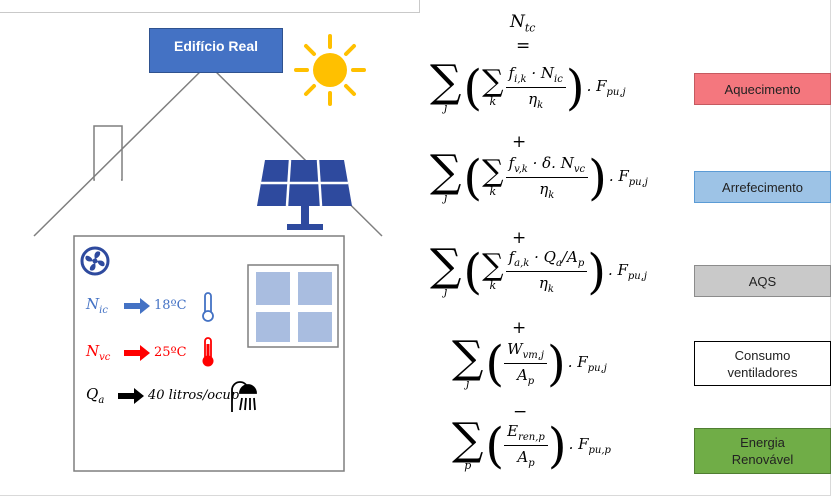  I want to click on term-fans: ∑ j(Wvm,j Ap). Fpu,j, so click(529, 363).